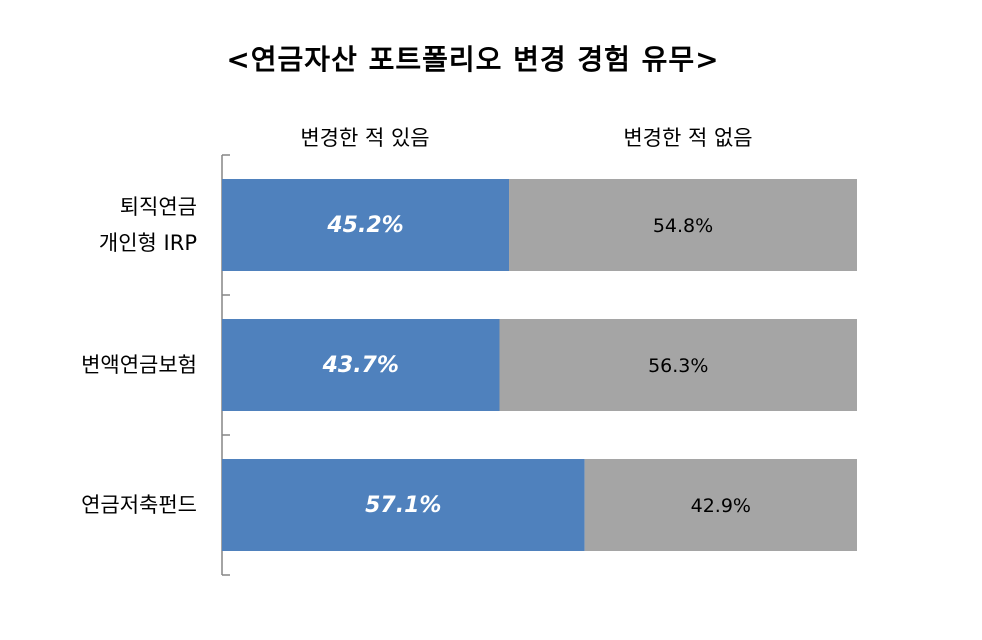  What do you see at coordinates (139, 365) in the screenshot?
I see `category-label: 변액연금보험` at bounding box center [139, 365].